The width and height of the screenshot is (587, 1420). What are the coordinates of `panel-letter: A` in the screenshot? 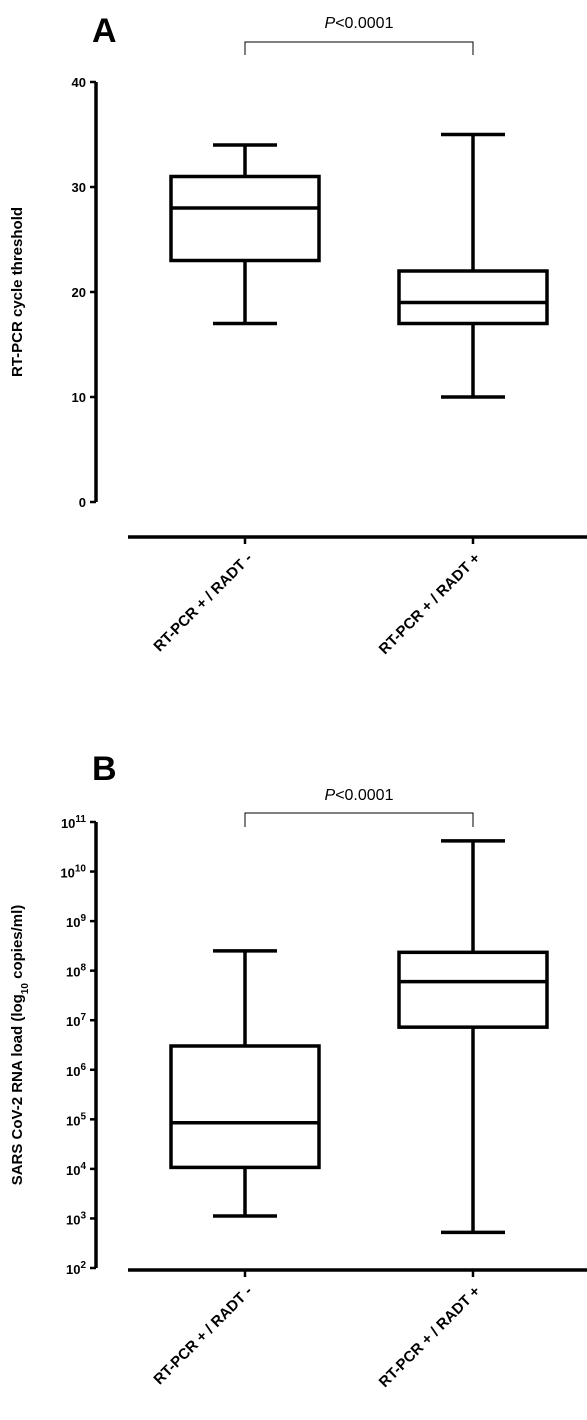 It's located at (104, 31).